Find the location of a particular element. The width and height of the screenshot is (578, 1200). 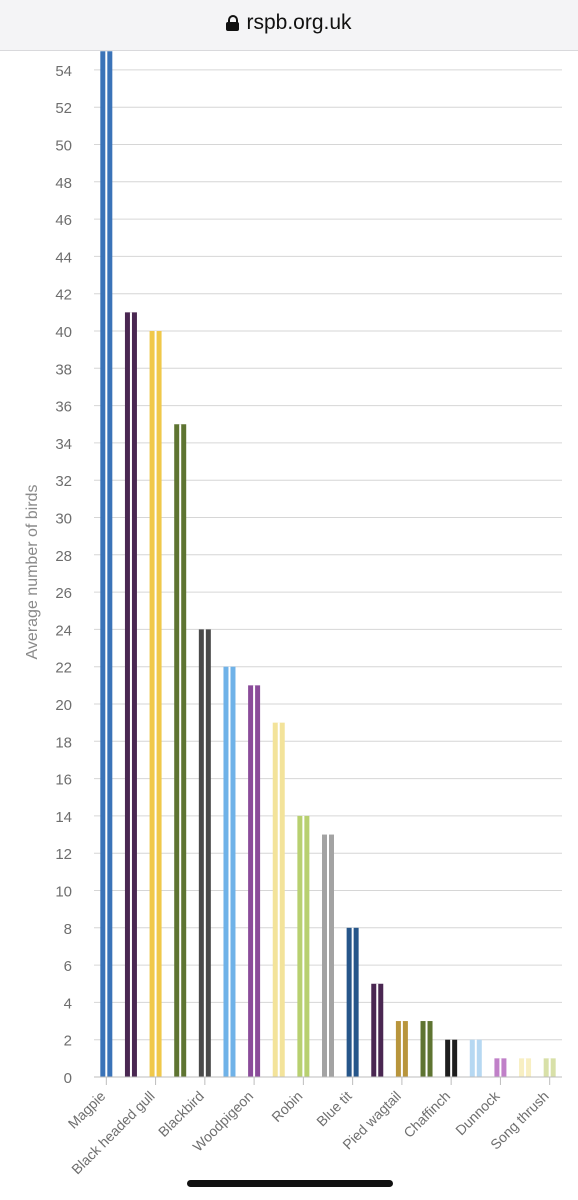

y-tick-label: 4 is located at coordinates (68, 1003).